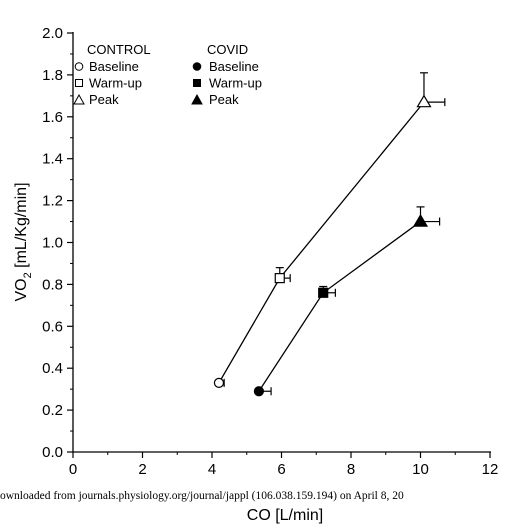 This screenshot has height=532, width=532. I want to click on x-tick-label: 4, so click(212, 469).